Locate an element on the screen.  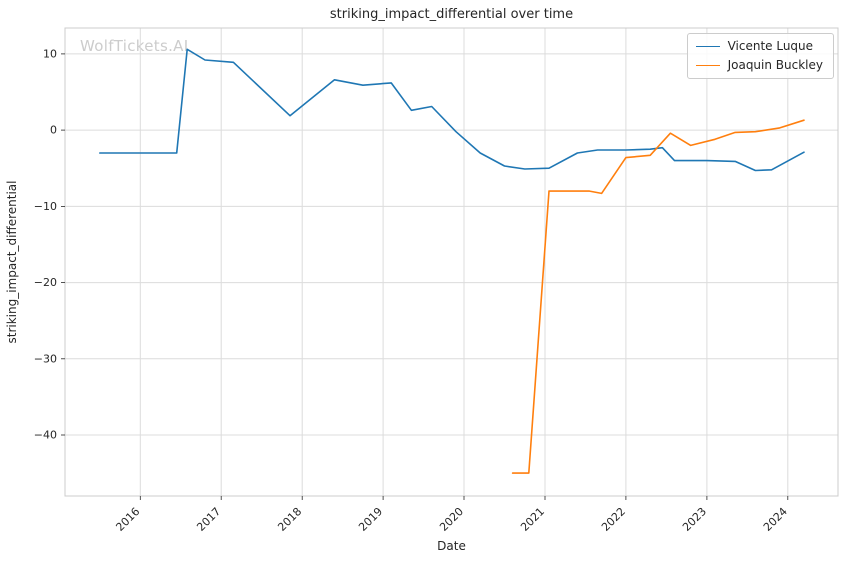
legend-item-vicente-luque: Vicente Luque is located at coordinates (759, 46).